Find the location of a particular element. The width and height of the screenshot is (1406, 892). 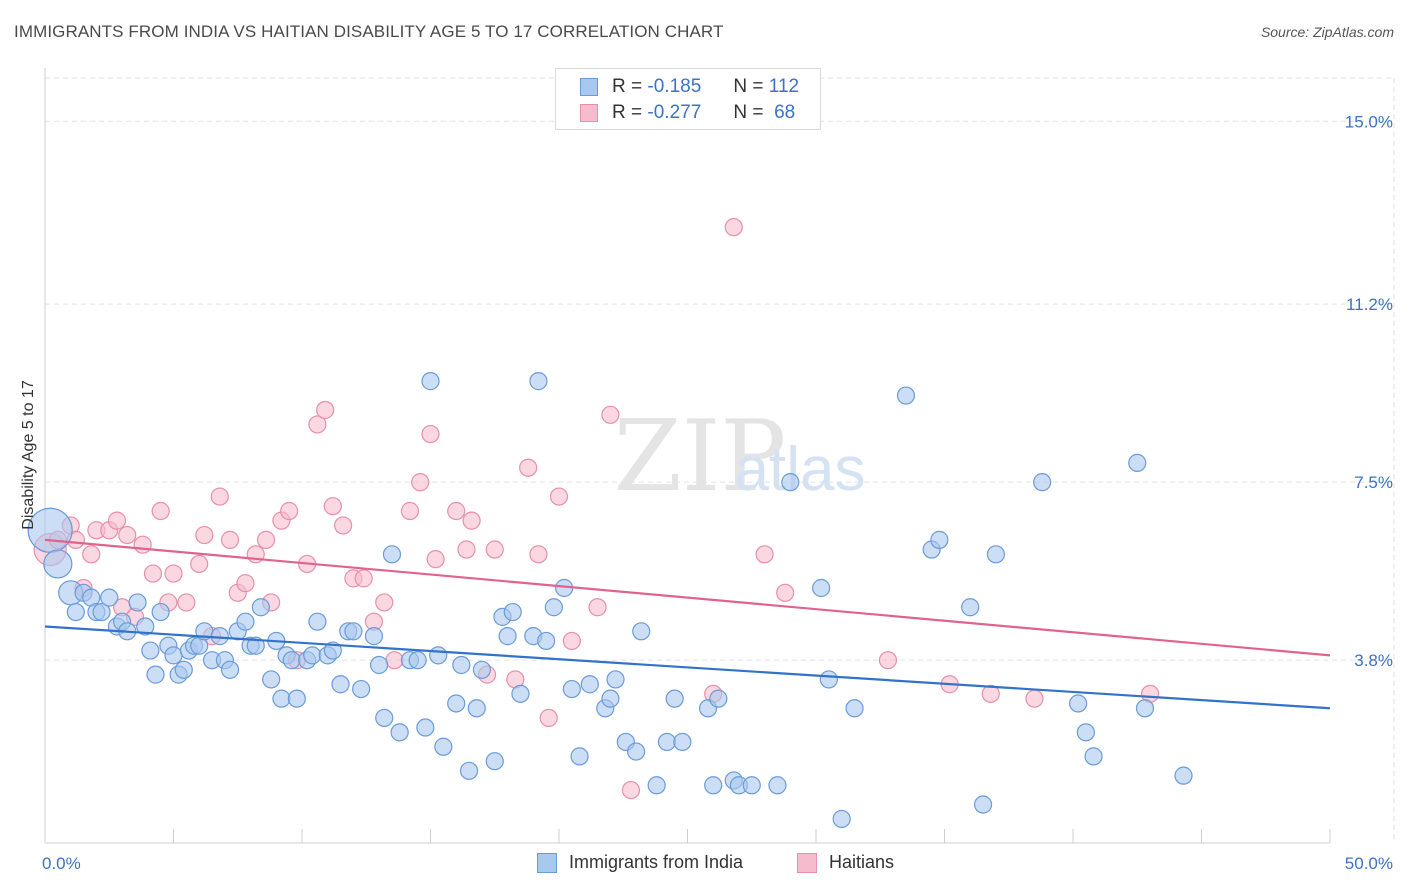

legend-row-india: R = -0.185 N = 112 is located at coordinates (689, 87).